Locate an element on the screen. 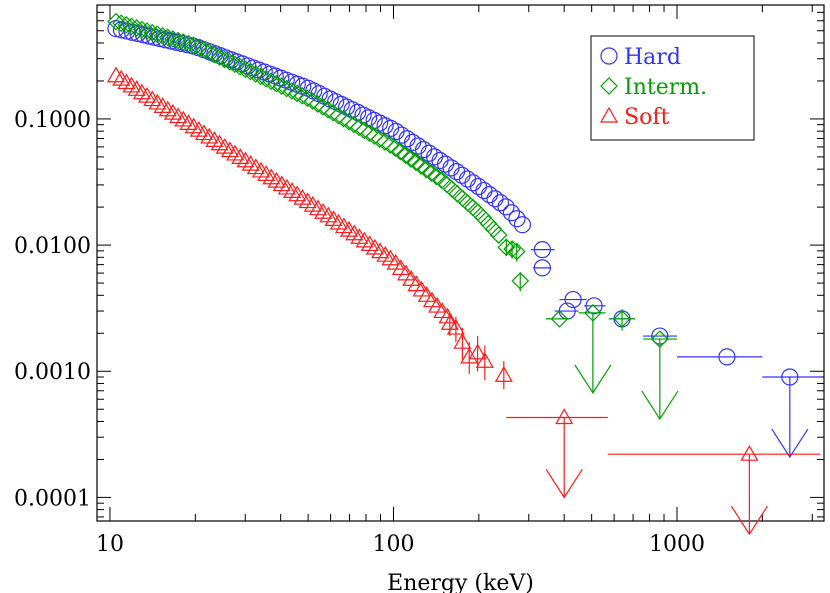 This screenshot has height=593, width=830. x-tick-label: 10 is located at coordinates (110, 544).